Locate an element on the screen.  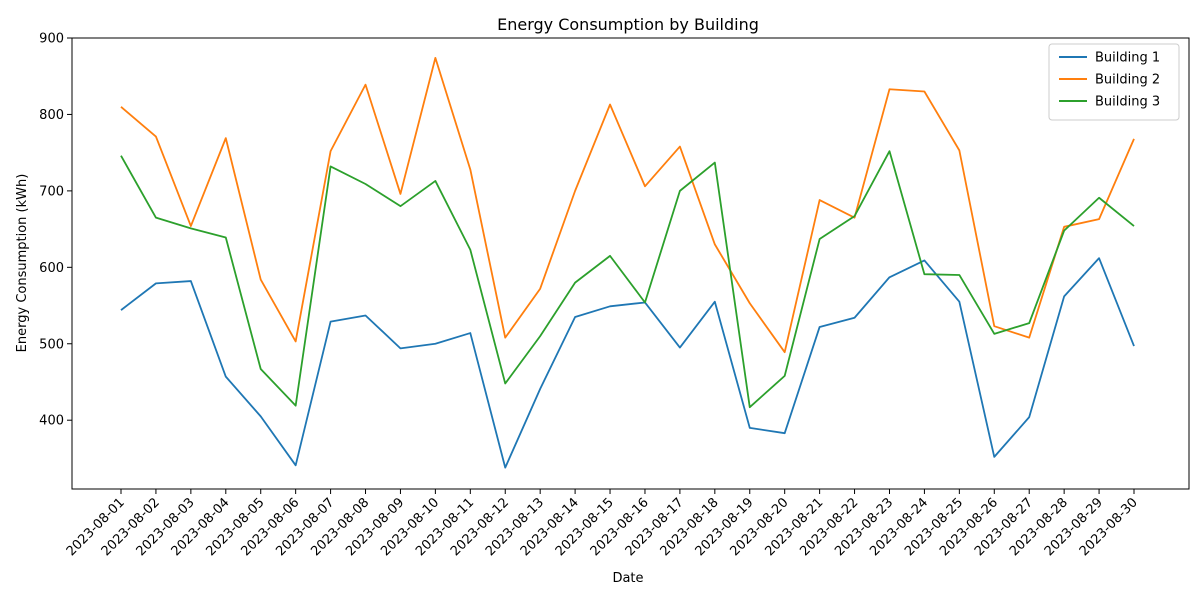
chart-title: Energy Consumption by Building is located at coordinates (628, 24).